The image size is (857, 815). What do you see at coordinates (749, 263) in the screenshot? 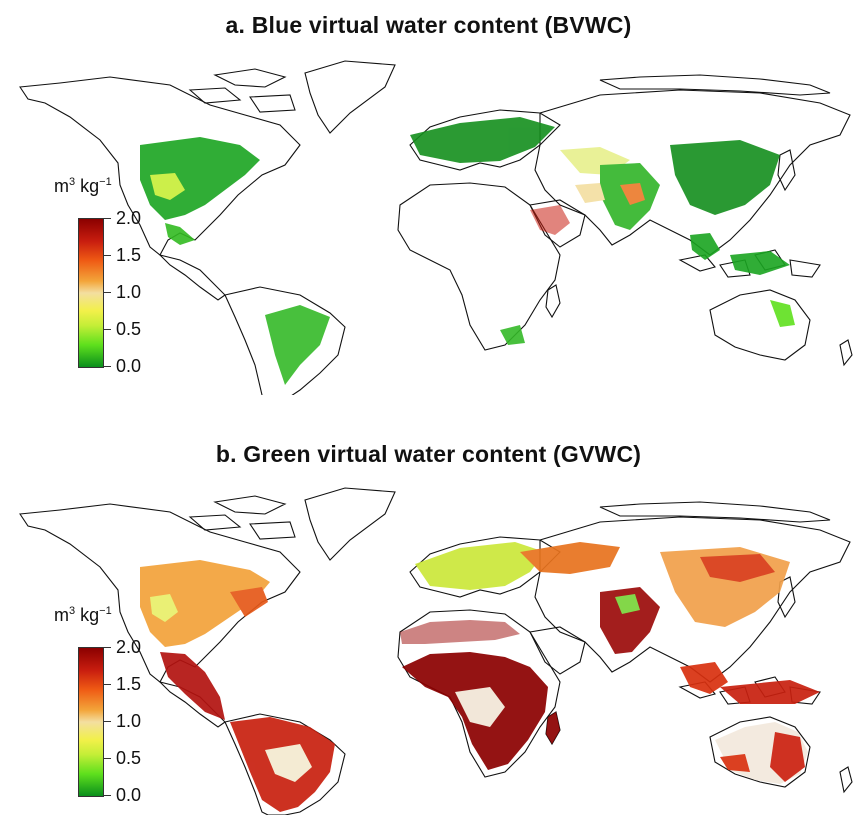
I see `indonesia-outline` at bounding box center [749, 263].